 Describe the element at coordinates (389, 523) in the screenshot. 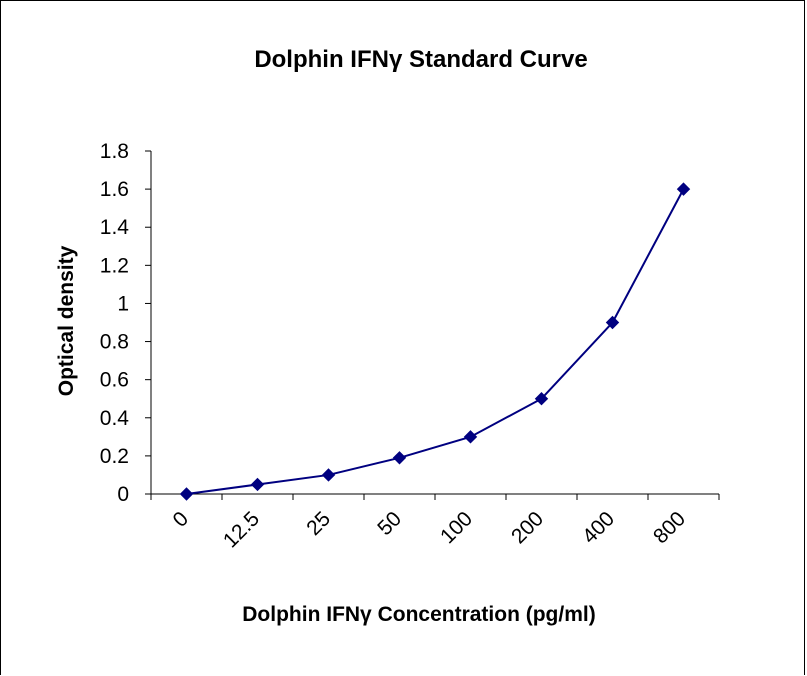

I see `x-tick-label: 50` at that location.